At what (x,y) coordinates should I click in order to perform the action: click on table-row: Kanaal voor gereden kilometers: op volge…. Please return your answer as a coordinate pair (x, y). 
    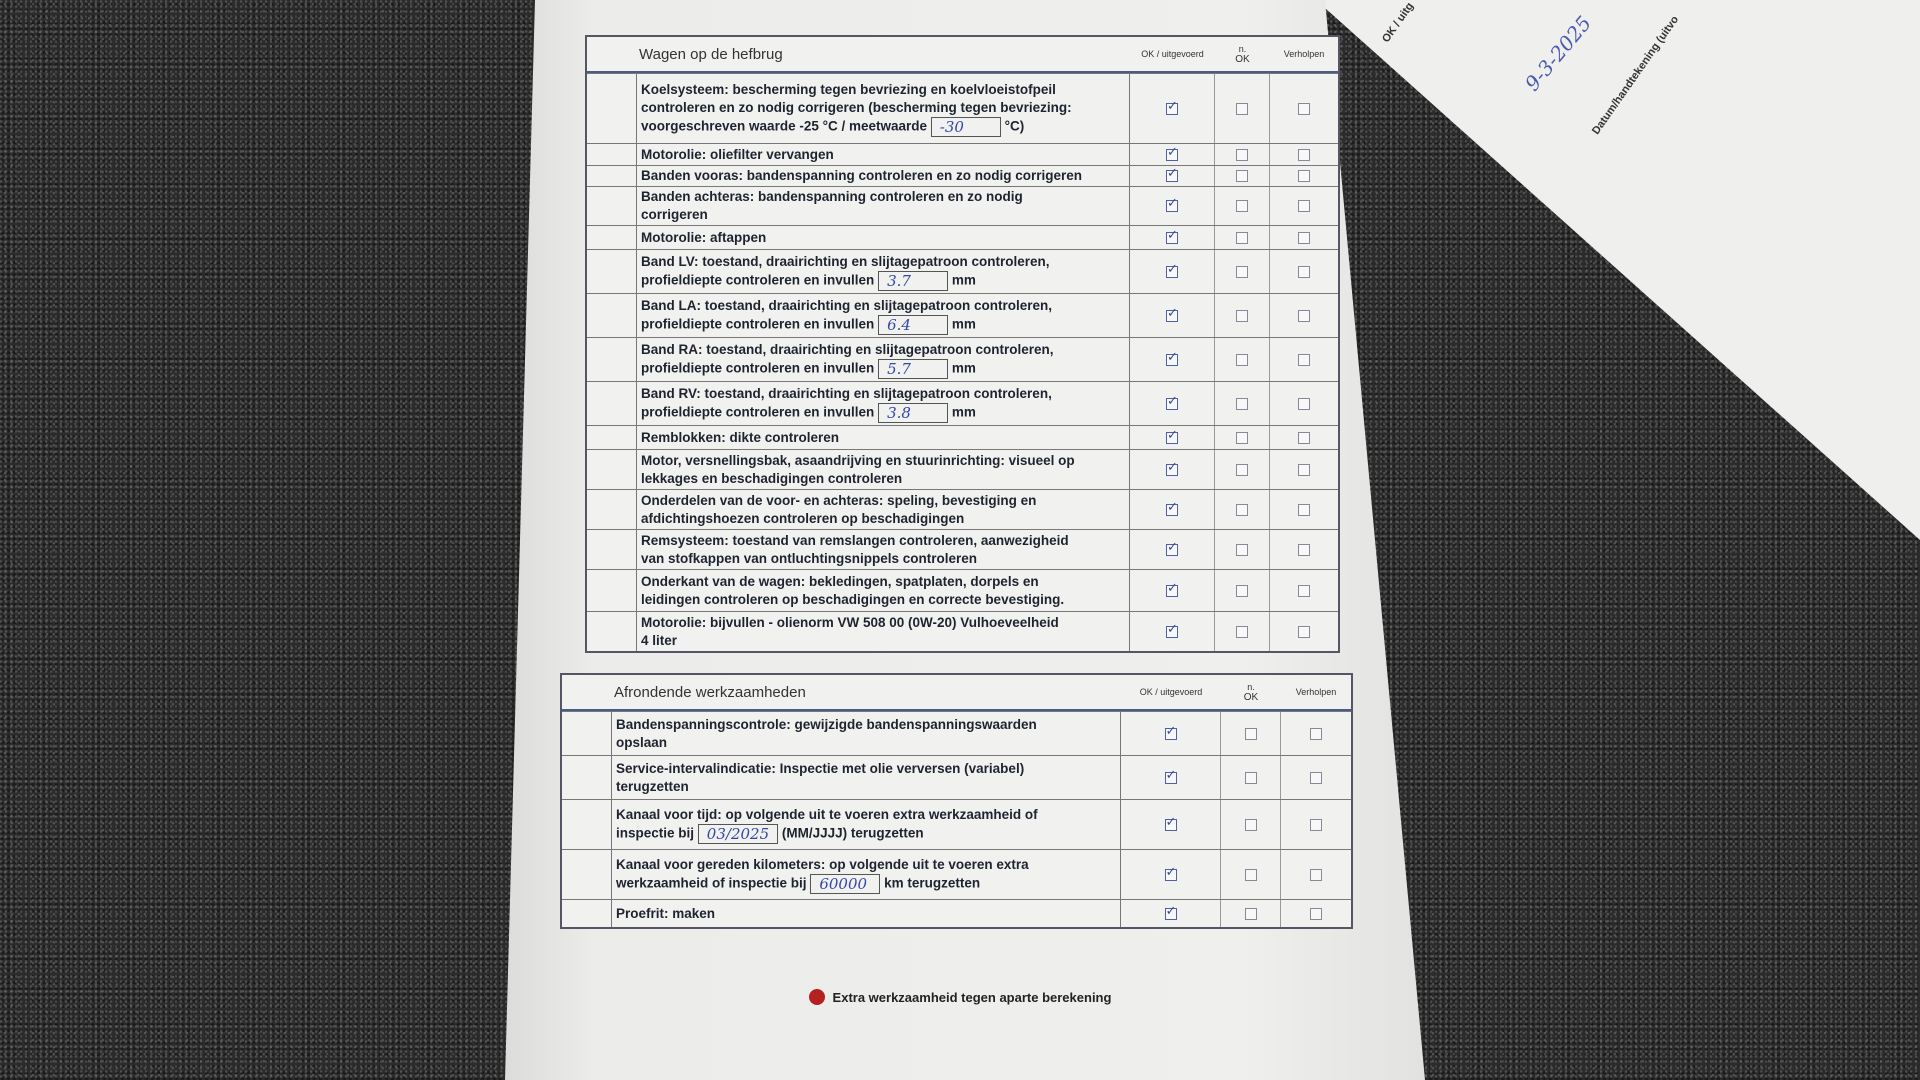
    Looking at the image, I should click on (956, 874).